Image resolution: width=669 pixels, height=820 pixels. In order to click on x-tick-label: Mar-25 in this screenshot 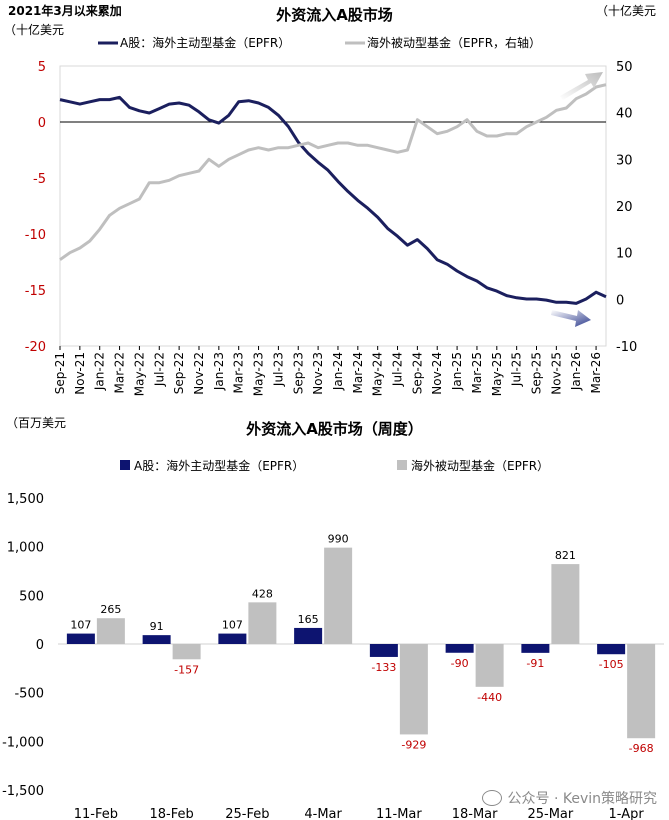, I will do `click(477, 372)`.